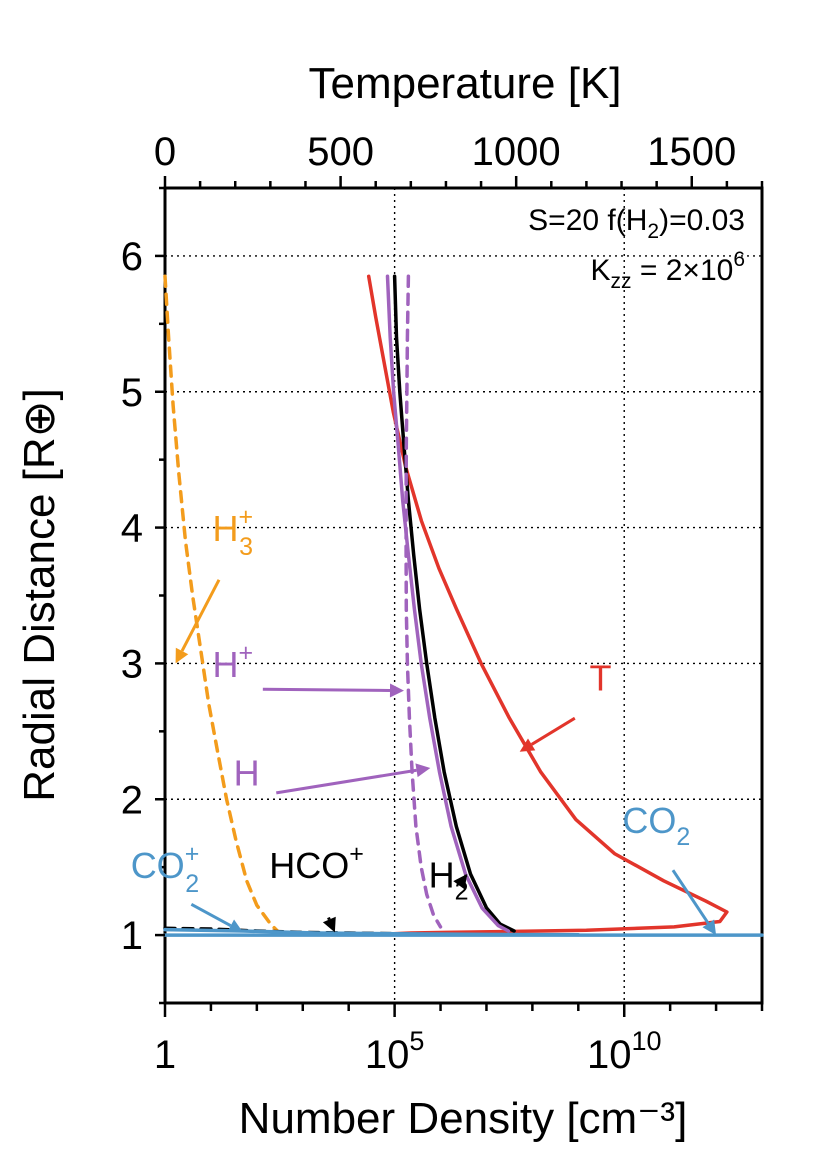 The image size is (830, 1163). What do you see at coordinates (326, 689) in the screenshot?
I see `series-arrow-h-plus` at bounding box center [326, 689].